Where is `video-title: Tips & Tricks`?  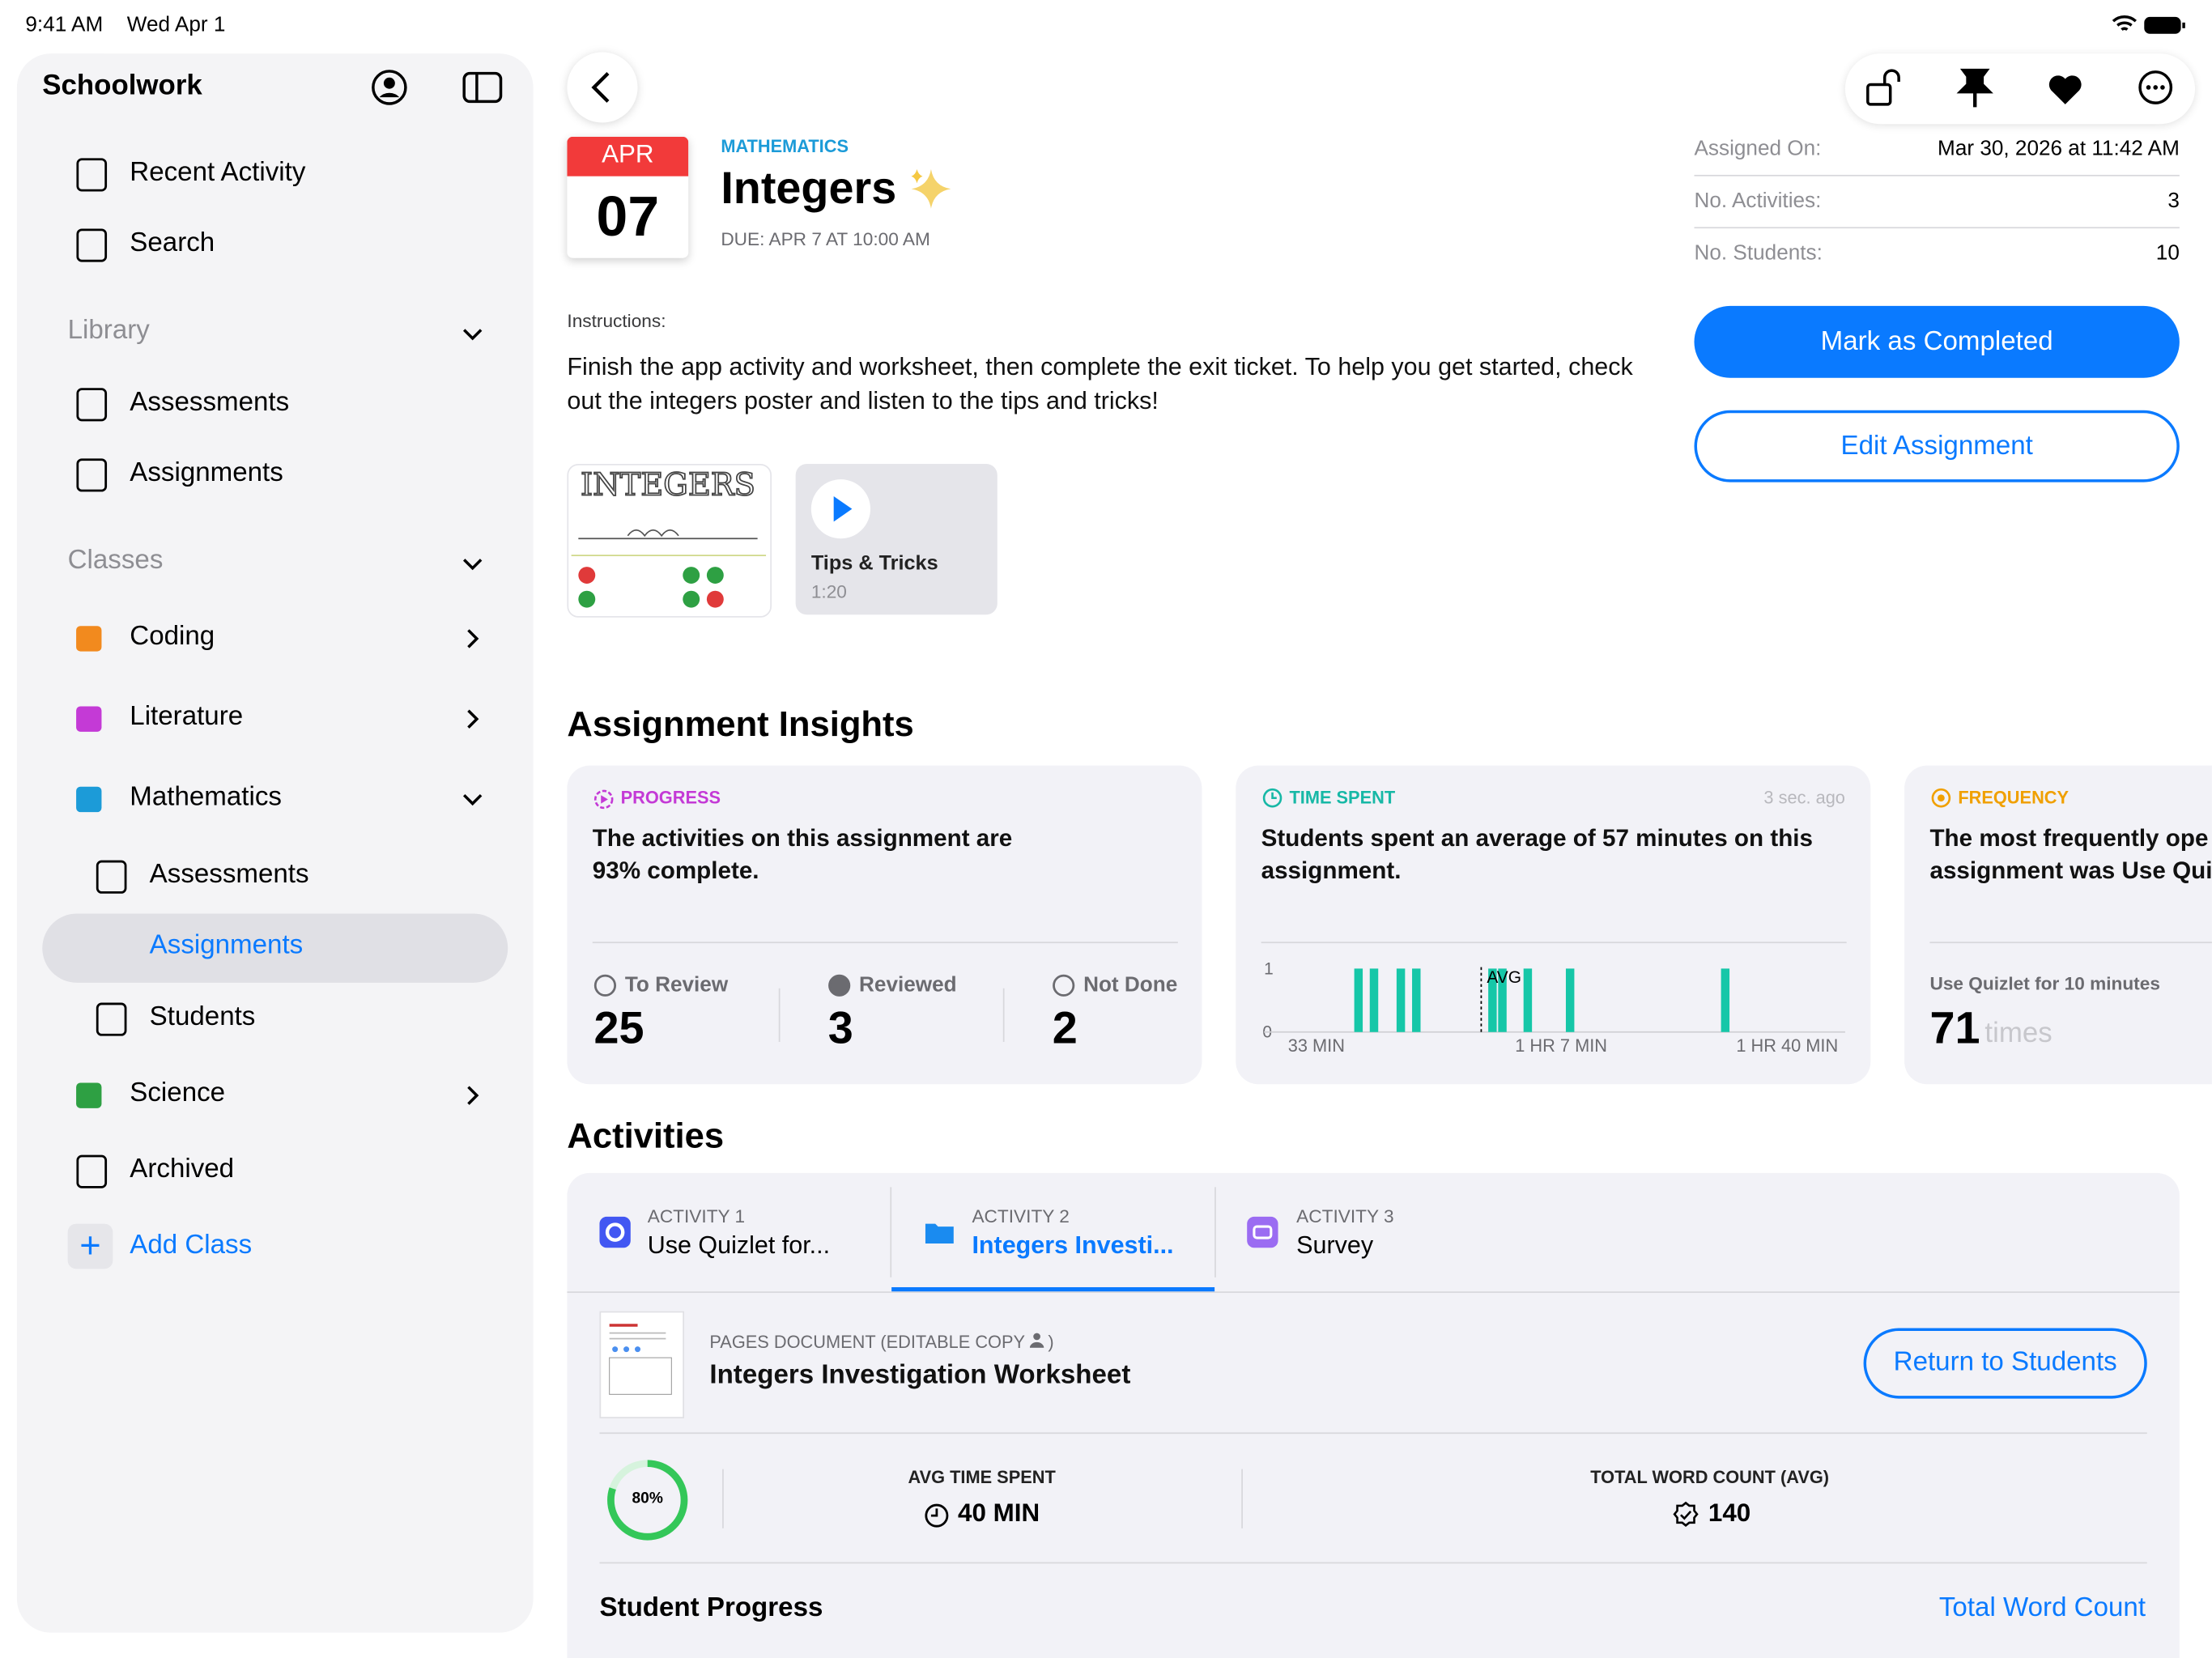 video-title: Tips & Tricks is located at coordinates (874, 564).